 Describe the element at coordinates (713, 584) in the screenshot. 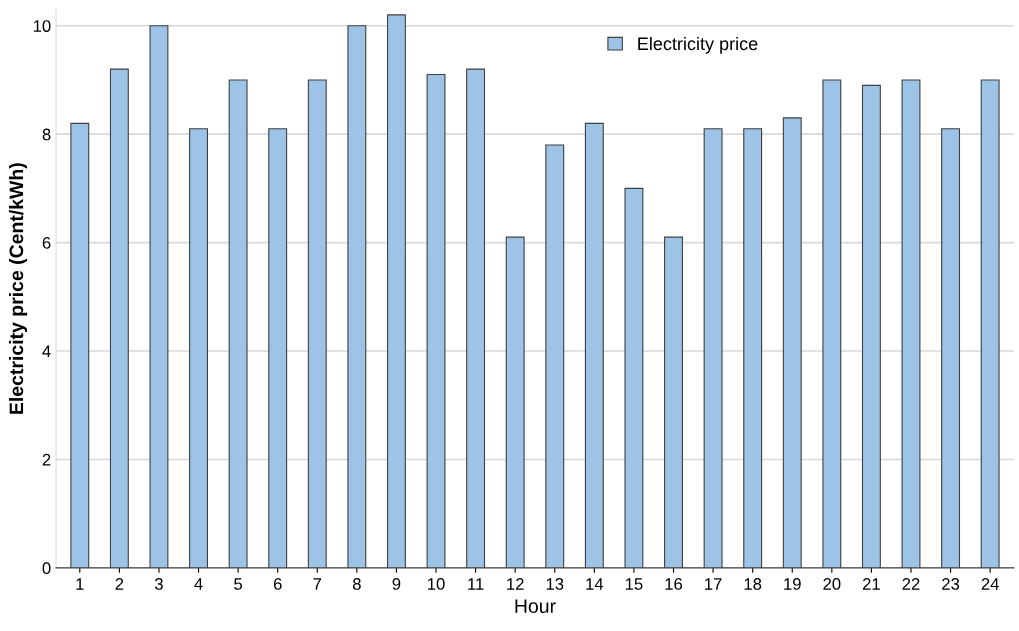

I see `x-tick-label: 17` at that location.